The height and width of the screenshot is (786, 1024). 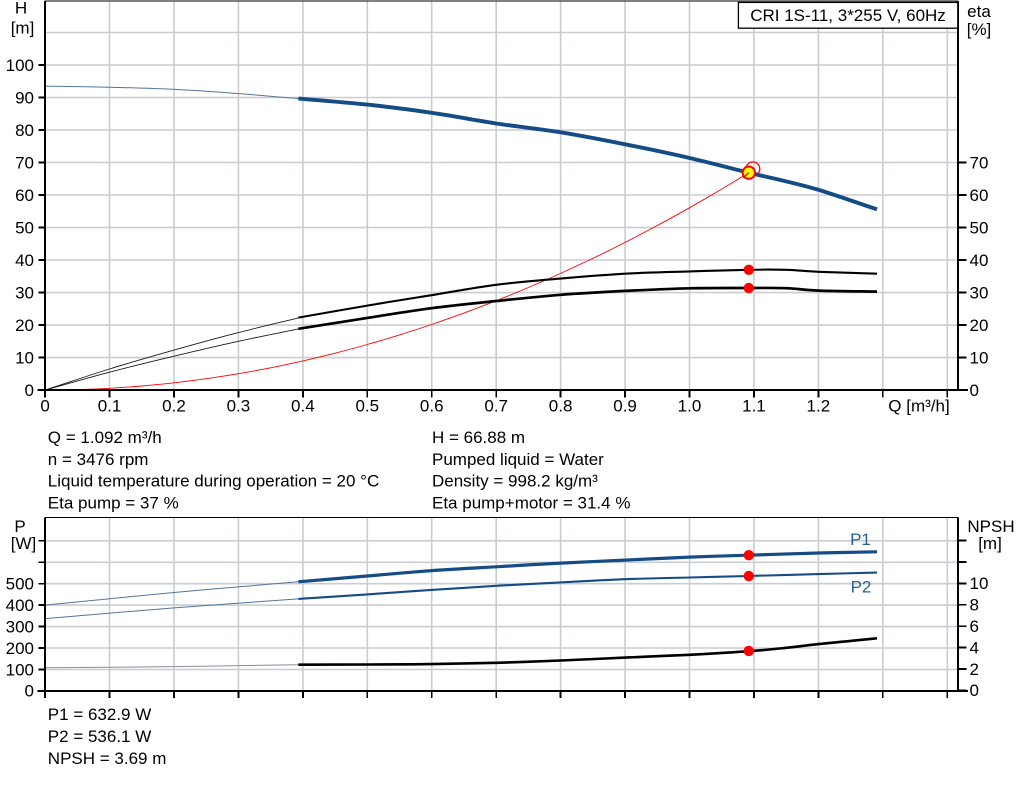 I want to click on svg-text: 0.9, so click(x=625, y=405).